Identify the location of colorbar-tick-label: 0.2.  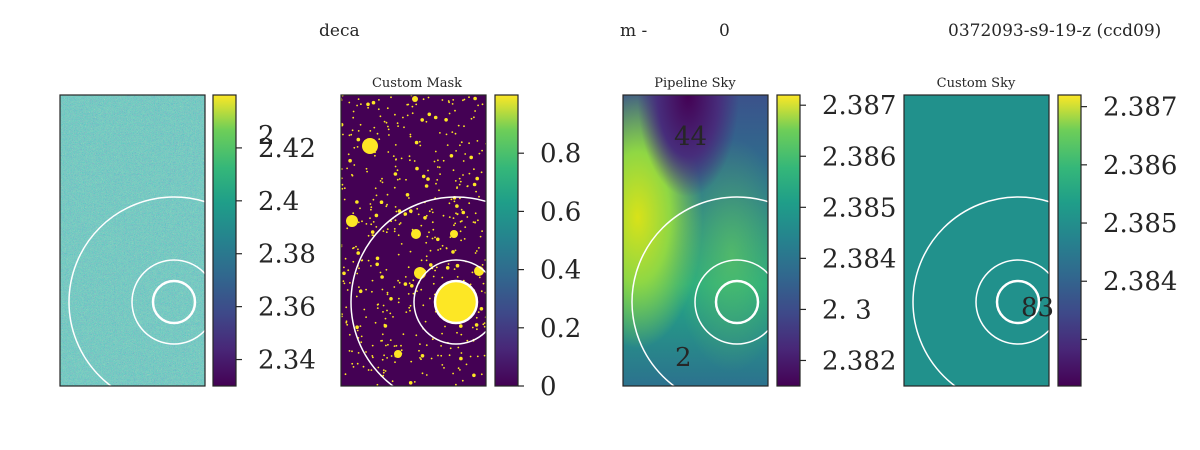
(560, 329).